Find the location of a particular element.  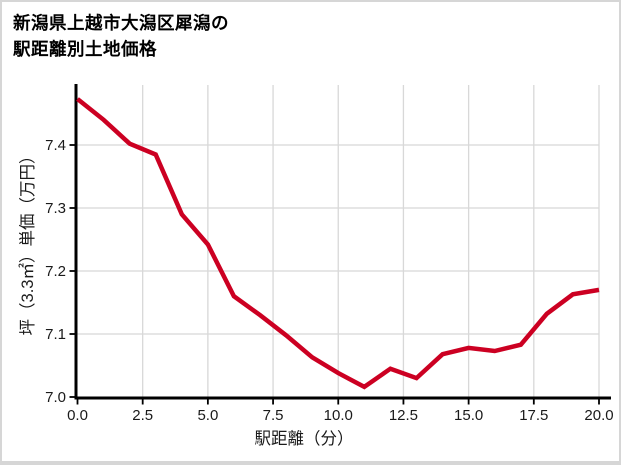

x-tick-label: 20.0 is located at coordinates (598, 415).